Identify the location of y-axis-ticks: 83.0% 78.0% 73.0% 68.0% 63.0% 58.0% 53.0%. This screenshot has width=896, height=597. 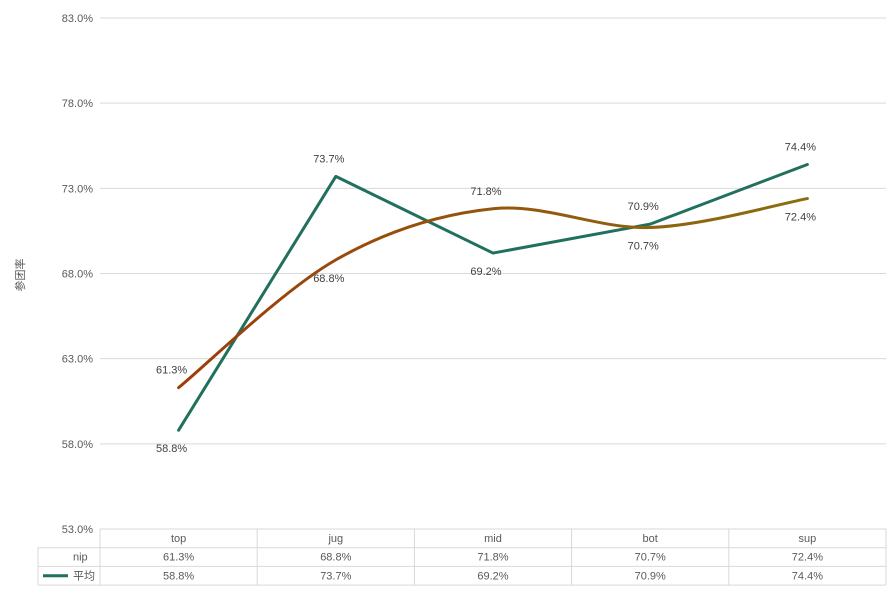
(77, 274).